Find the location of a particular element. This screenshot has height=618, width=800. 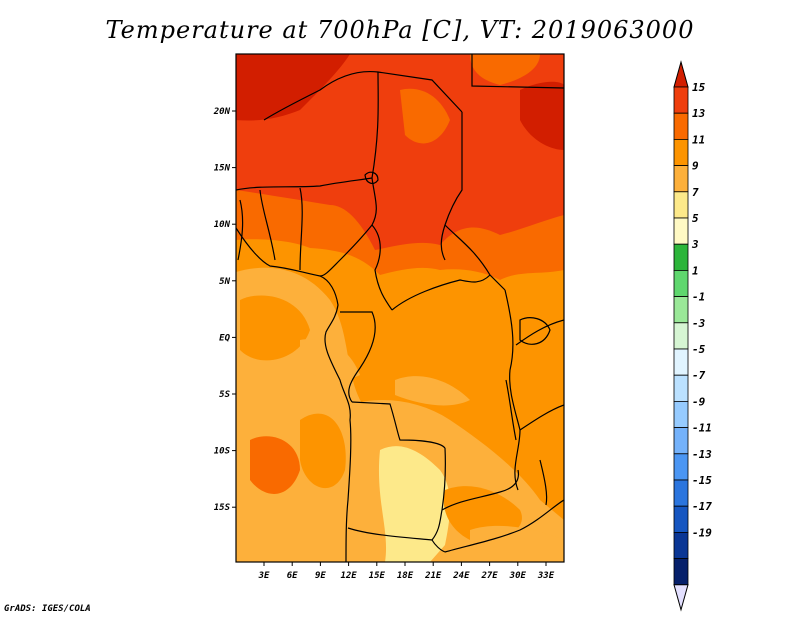

border-cameroon-car is located at coordinates (382, 267).